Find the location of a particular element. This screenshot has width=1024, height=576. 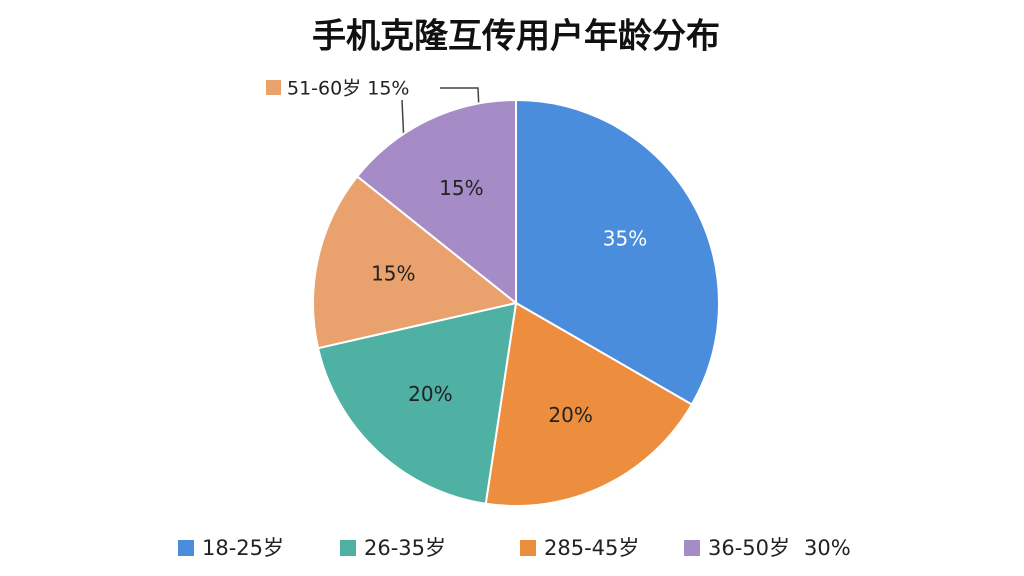

legend-label: 36-50岁 is located at coordinates (749, 548).